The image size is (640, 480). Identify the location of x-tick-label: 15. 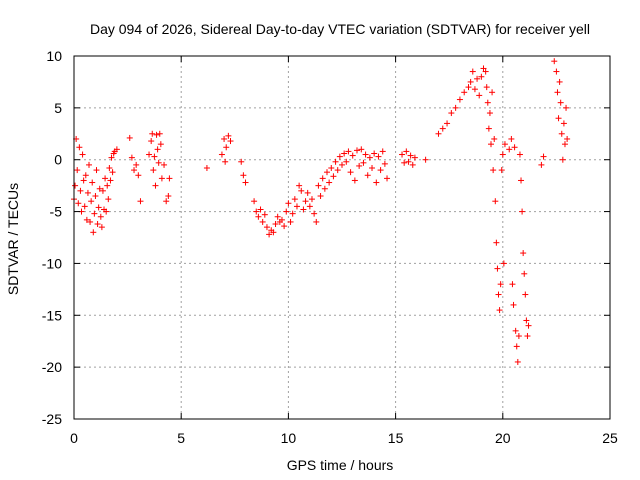
(396, 438).